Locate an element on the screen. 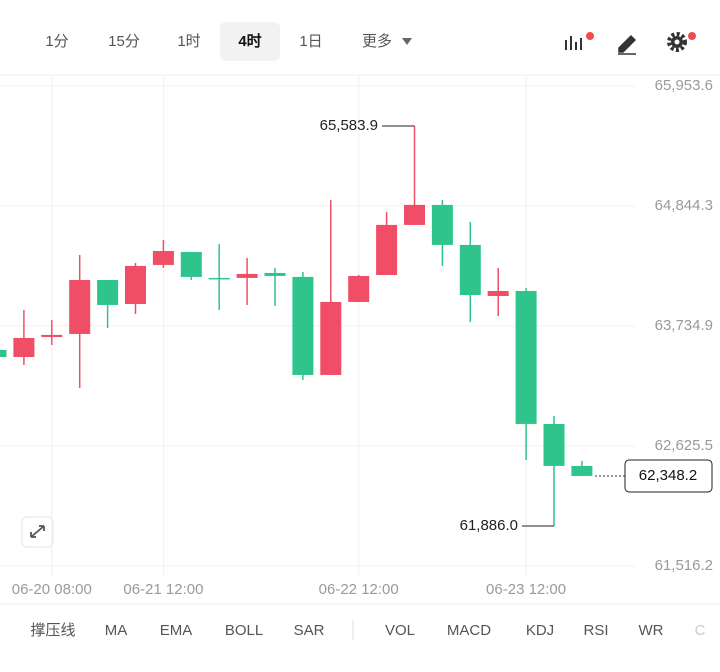  indicator-tab: MACD is located at coordinates (469, 630).